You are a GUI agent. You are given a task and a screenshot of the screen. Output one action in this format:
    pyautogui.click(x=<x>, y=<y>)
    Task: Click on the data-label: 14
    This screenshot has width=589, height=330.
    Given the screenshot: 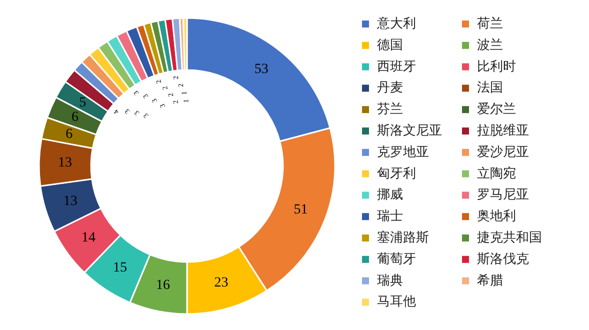 What is the action you would take?
    pyautogui.click(x=88, y=238)
    